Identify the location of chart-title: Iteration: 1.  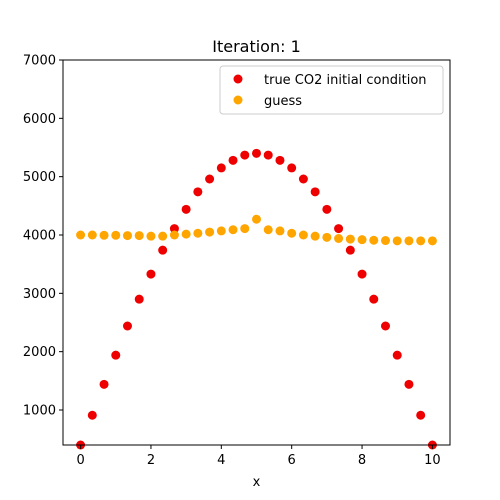
(256, 46).